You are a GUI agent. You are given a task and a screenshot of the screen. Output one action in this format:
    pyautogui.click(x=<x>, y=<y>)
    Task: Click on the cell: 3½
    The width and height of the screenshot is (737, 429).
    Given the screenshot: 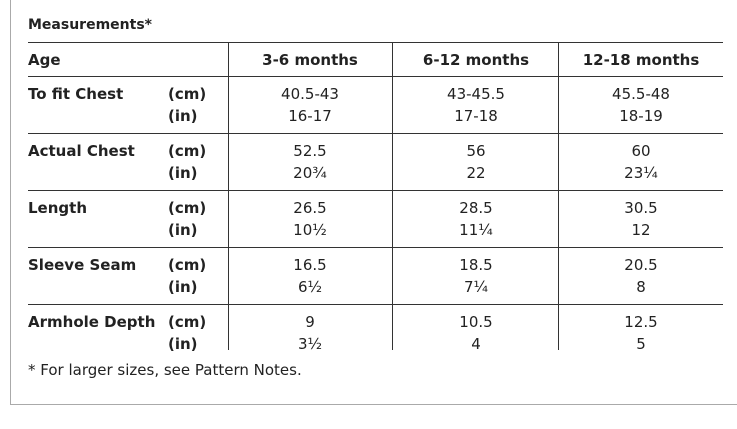 What is the action you would take?
    pyautogui.click(x=310, y=344)
    